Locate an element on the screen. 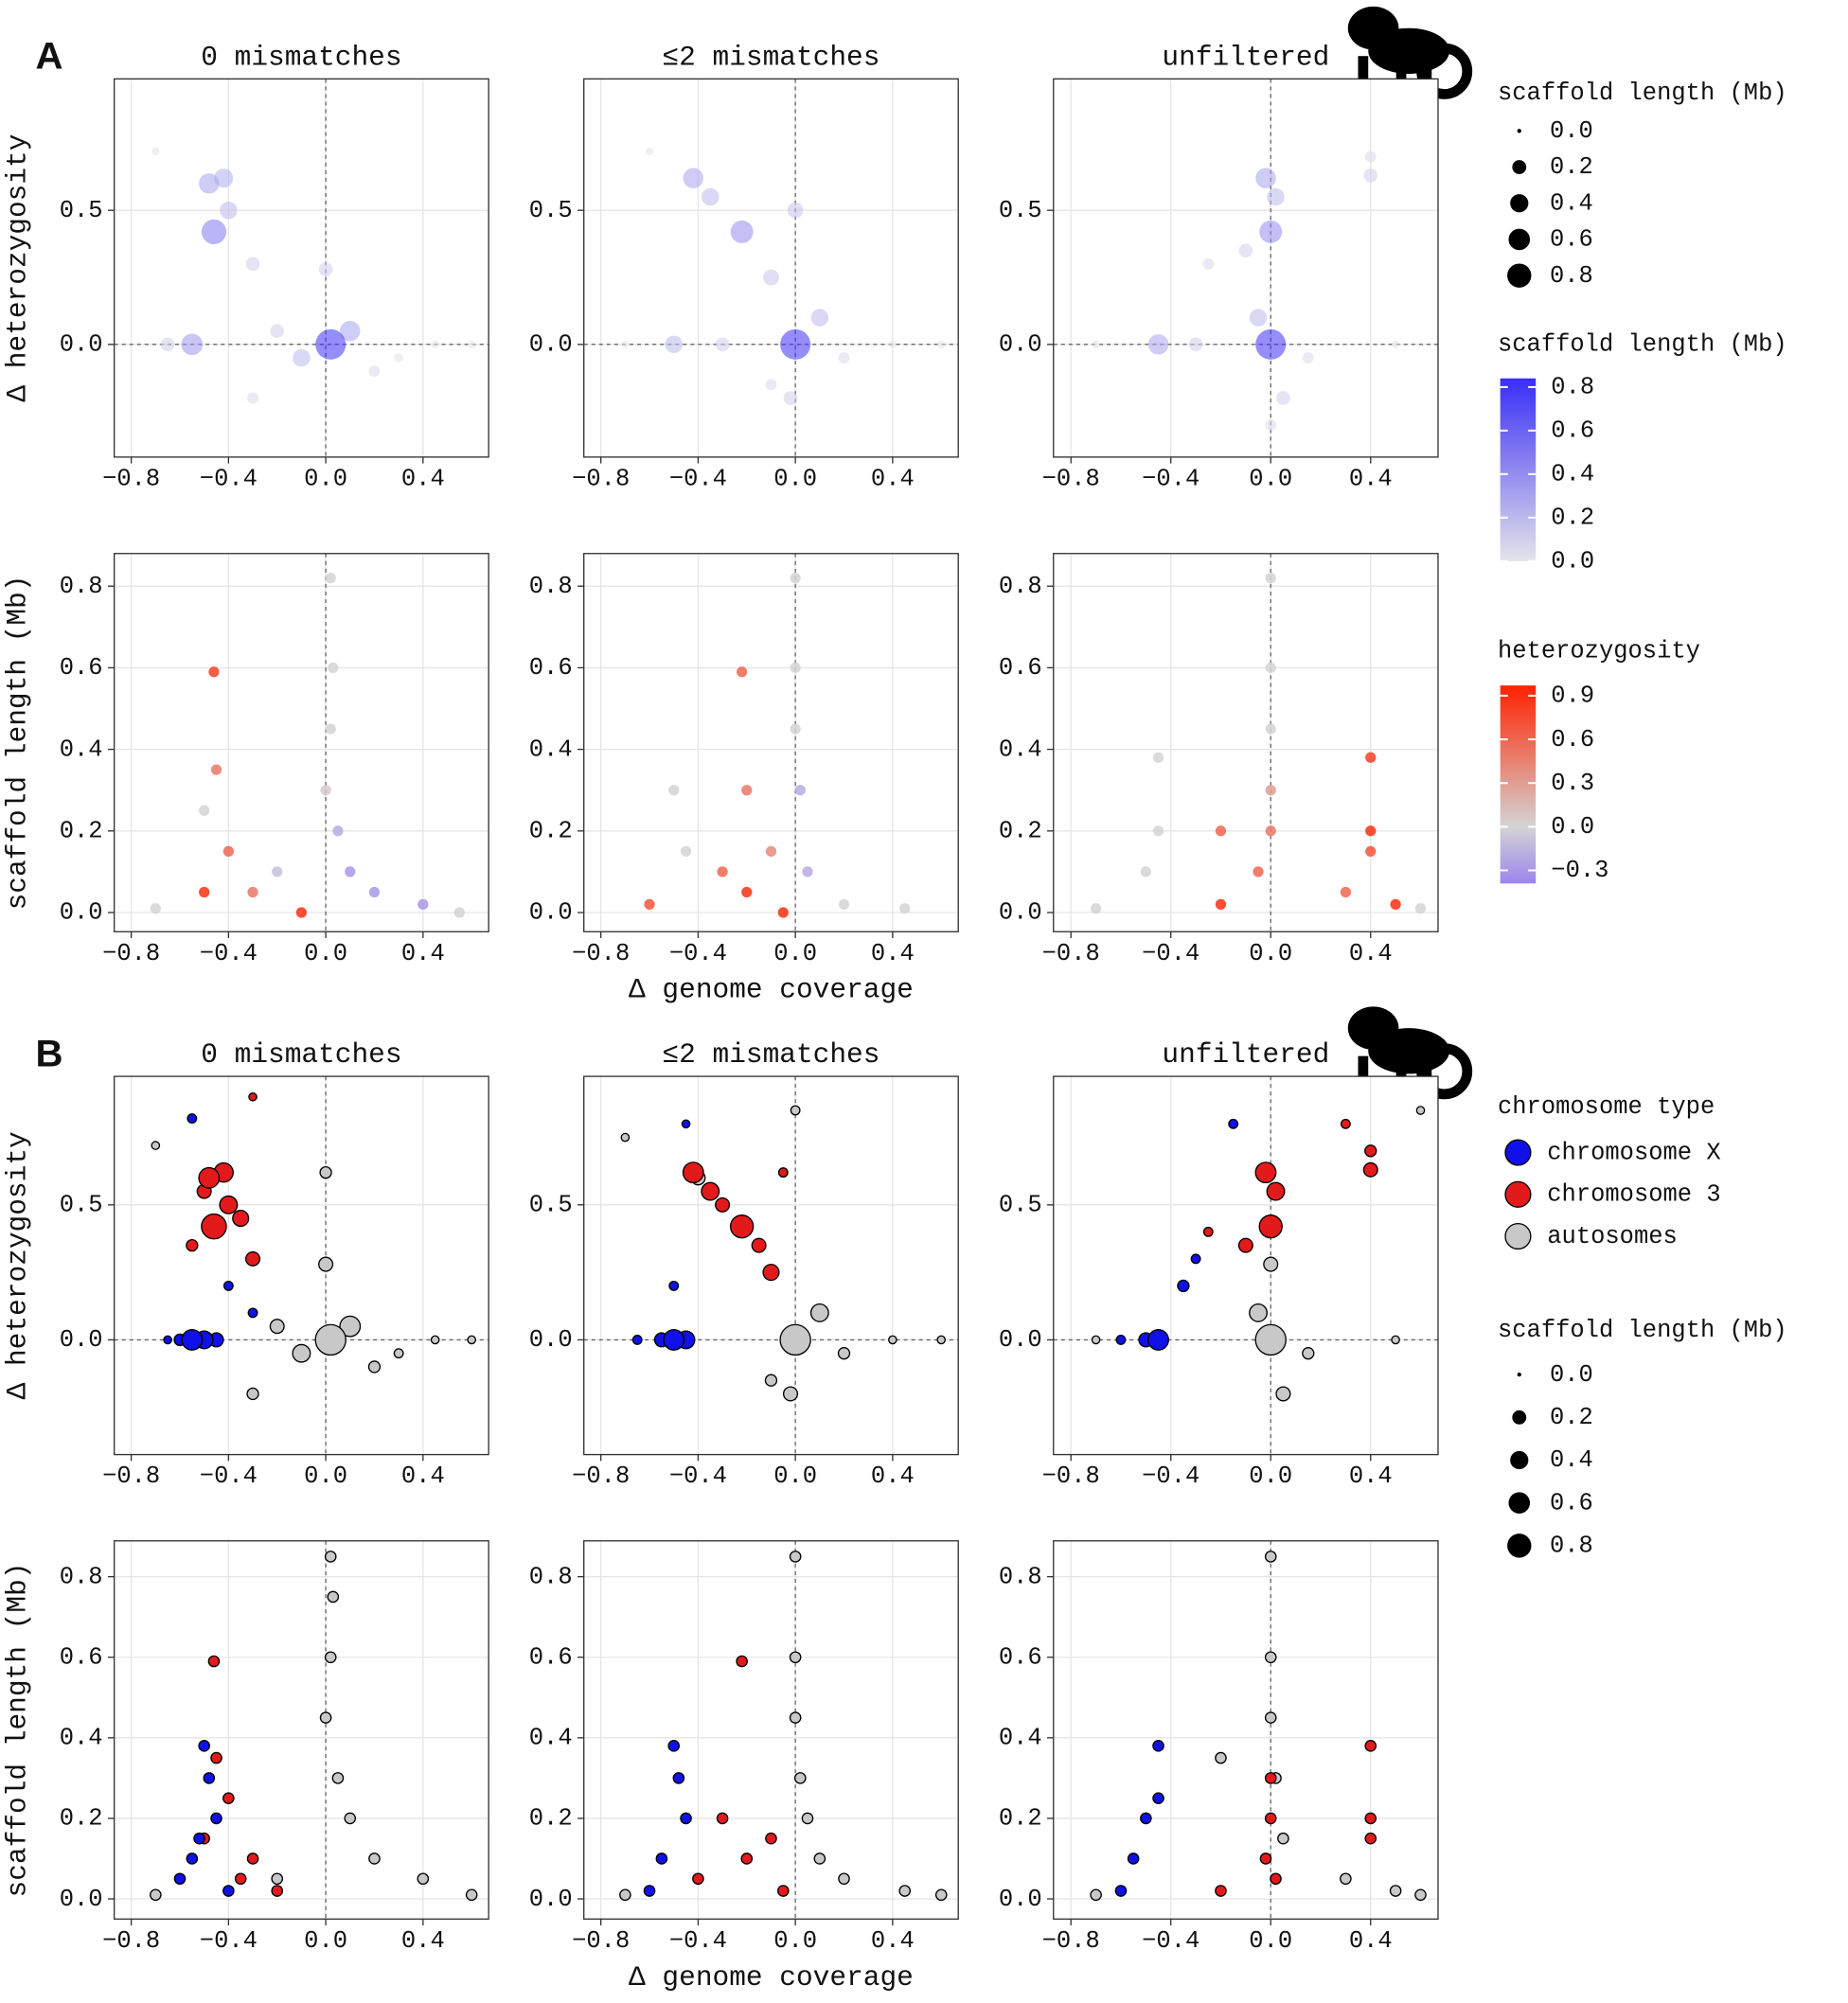  y-axis-title: scaffold length (Mb) is located at coordinates (18, 743).